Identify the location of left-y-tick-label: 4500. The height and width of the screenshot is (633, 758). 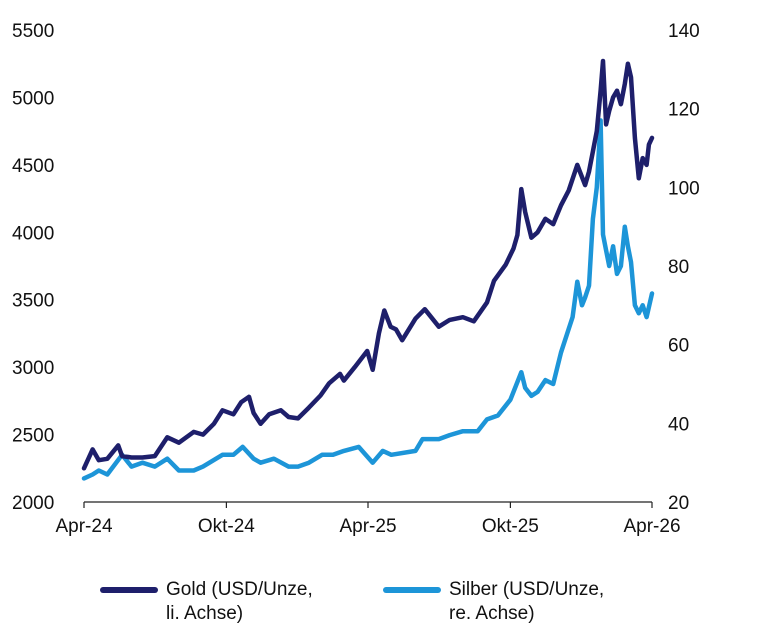
(33, 166).